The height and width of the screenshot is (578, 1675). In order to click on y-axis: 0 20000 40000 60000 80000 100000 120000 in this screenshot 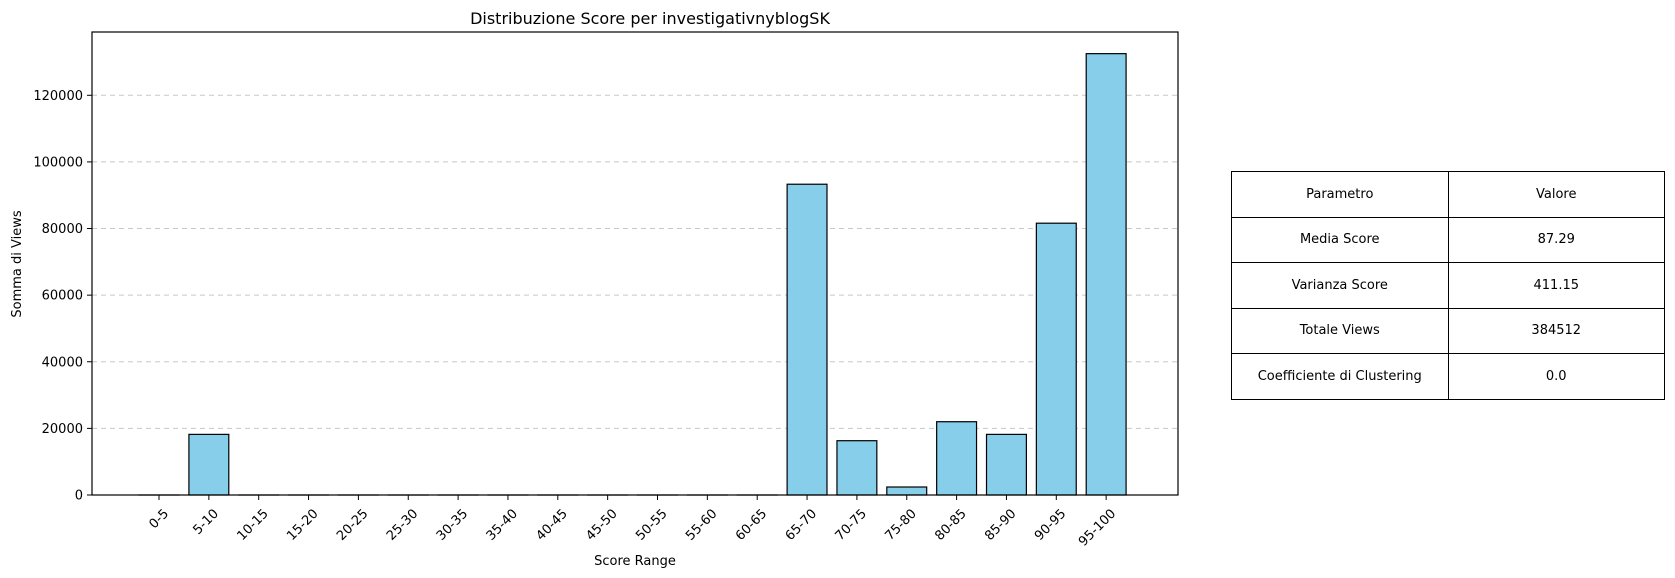, I will do `click(62, 296)`.